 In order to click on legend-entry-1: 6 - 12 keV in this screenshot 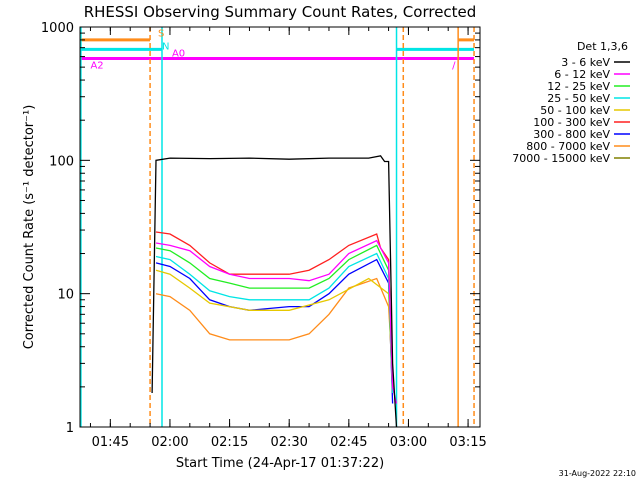, I will do `click(582, 74)`.